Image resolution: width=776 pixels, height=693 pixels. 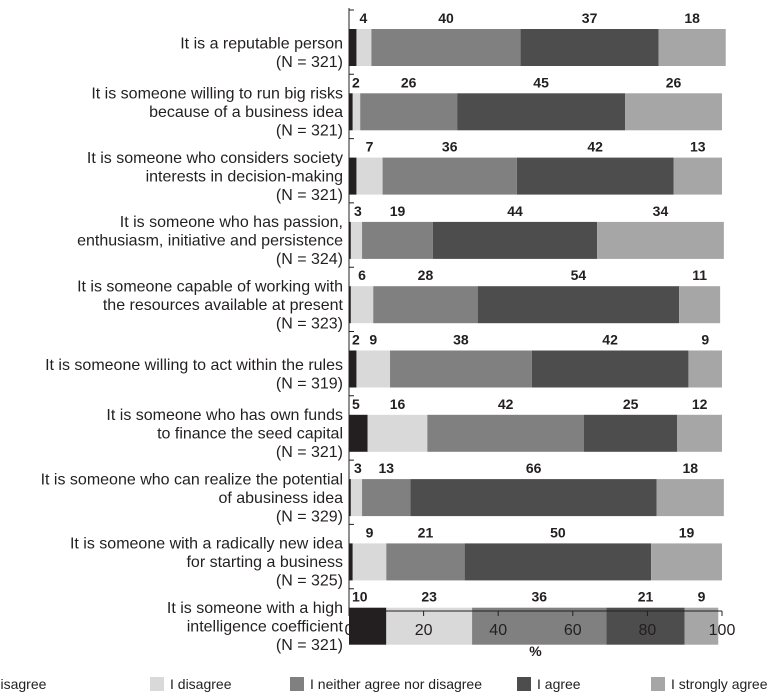 What do you see at coordinates (210, 286) in the screenshot?
I see `category-label: It is someone capable of working with` at bounding box center [210, 286].